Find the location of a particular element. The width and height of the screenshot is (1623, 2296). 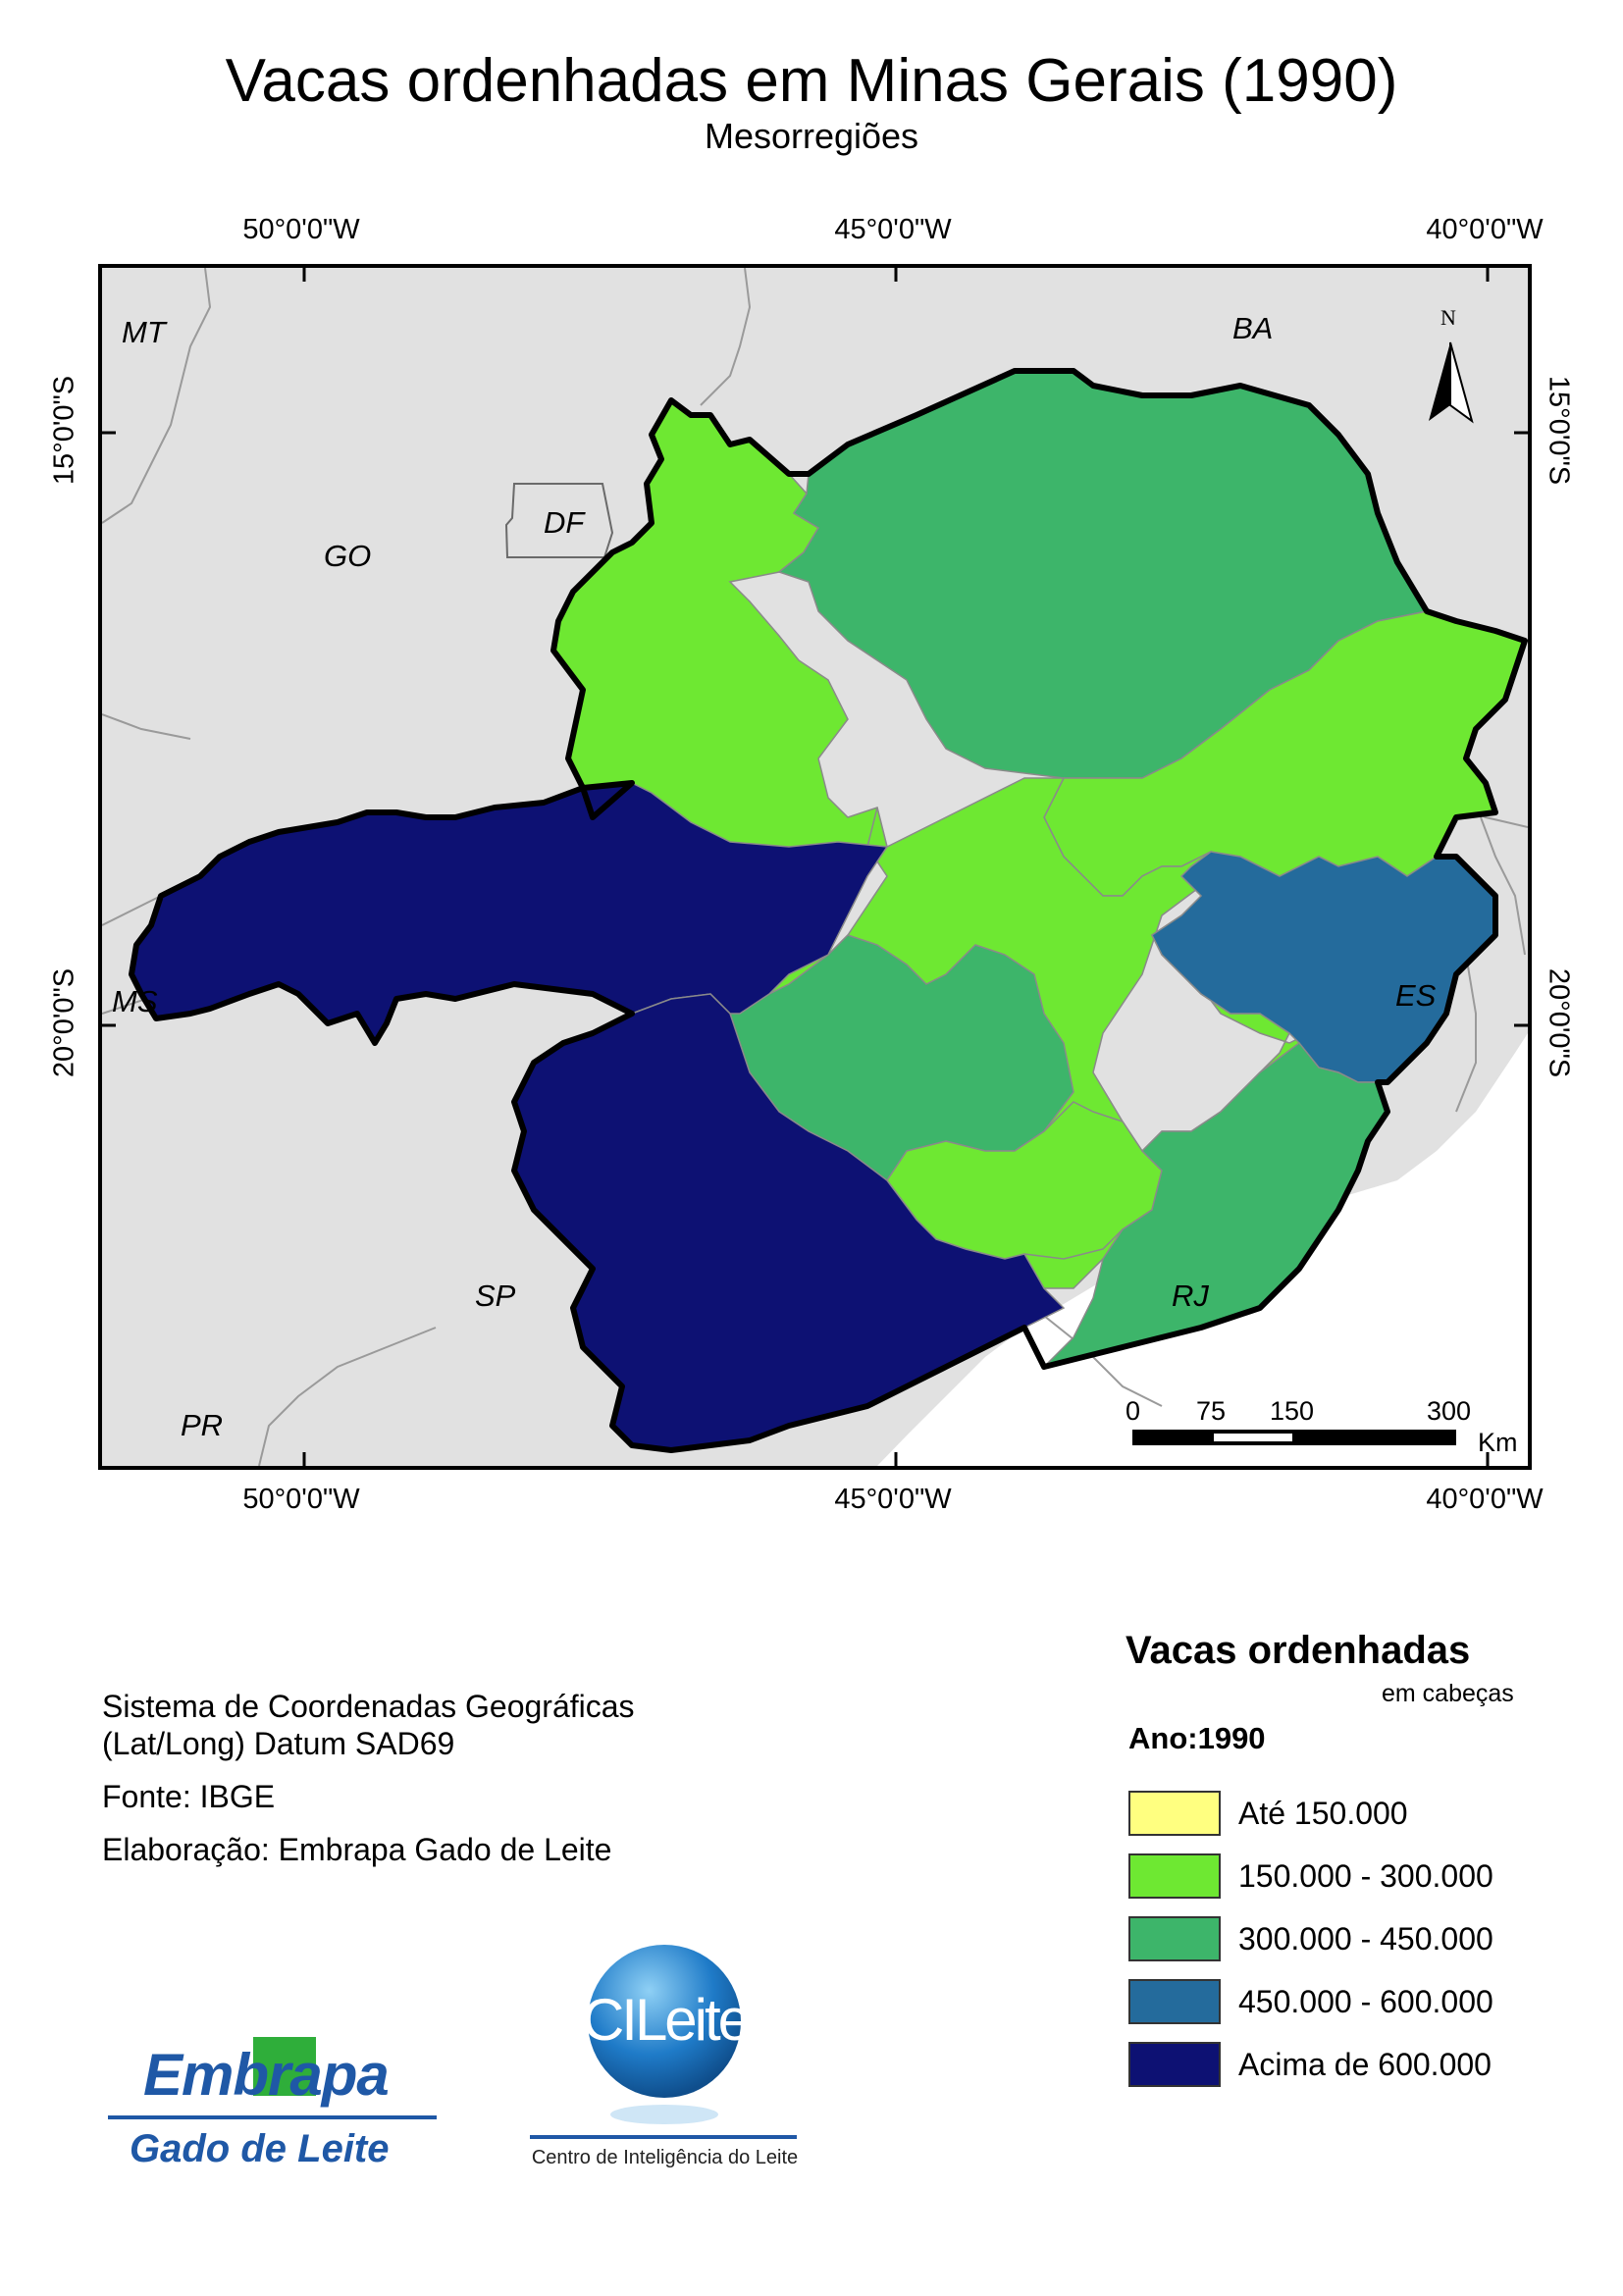

north-arrow-icon is located at coordinates (1451, 382).